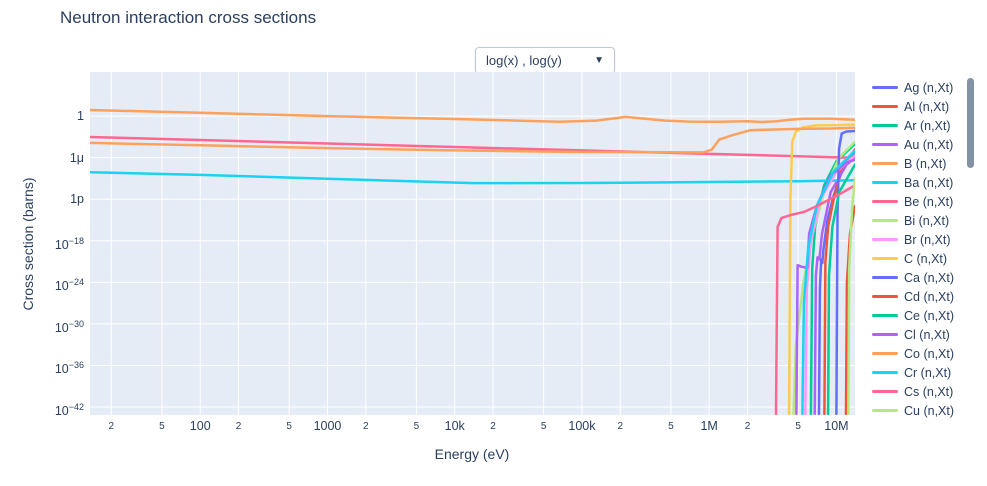 The image size is (987, 486). I want to click on legend-item-b: B (n,Xt), so click(919, 163).